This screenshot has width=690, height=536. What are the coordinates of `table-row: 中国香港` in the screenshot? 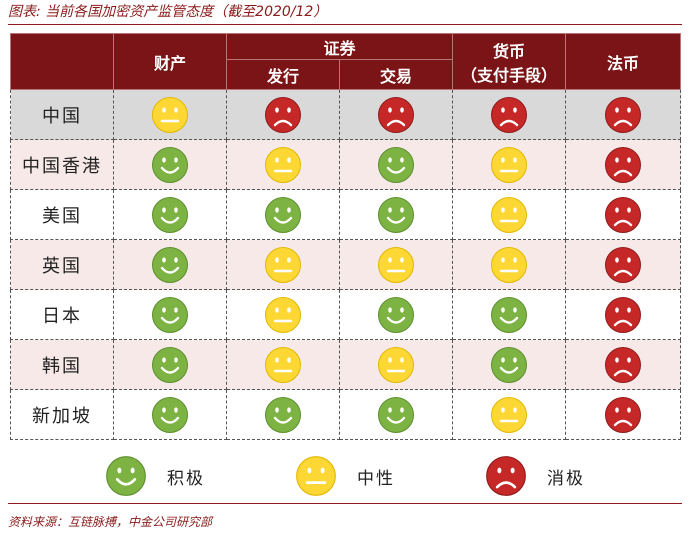 It's located at (346, 164).